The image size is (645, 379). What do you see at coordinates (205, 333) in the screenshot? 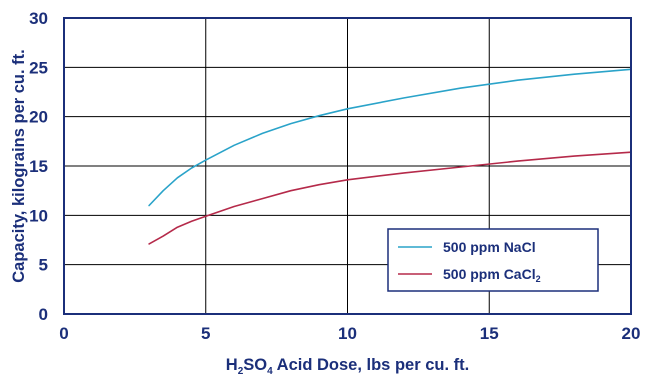
I see `x-tick-label: 5` at bounding box center [205, 333].